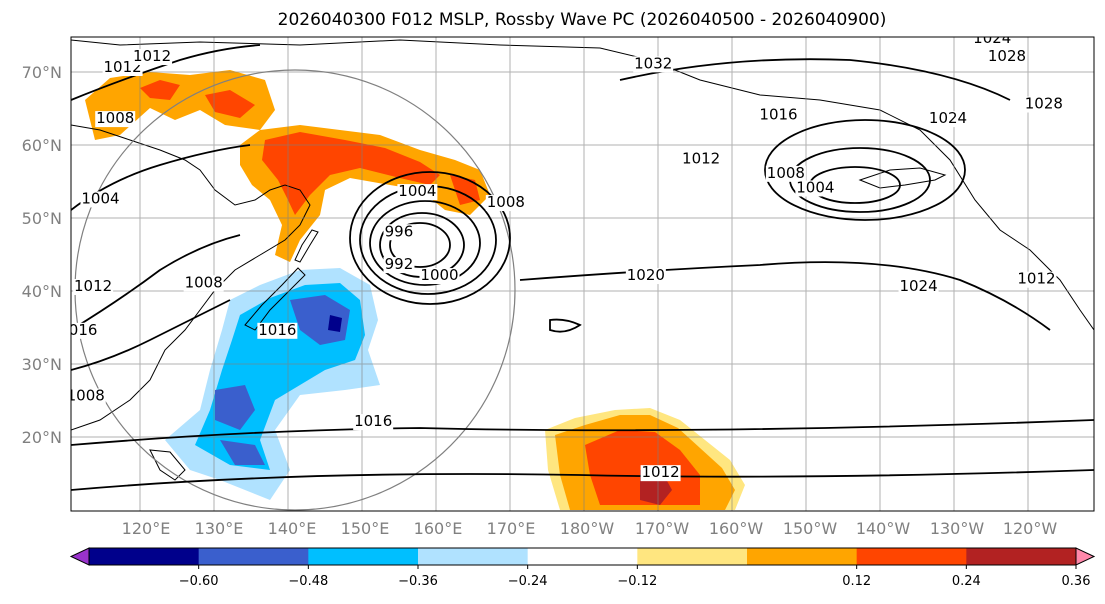  Describe the element at coordinates (1076, 581) in the screenshot. I see `colorbar-tick-label: 0.36` at that location.